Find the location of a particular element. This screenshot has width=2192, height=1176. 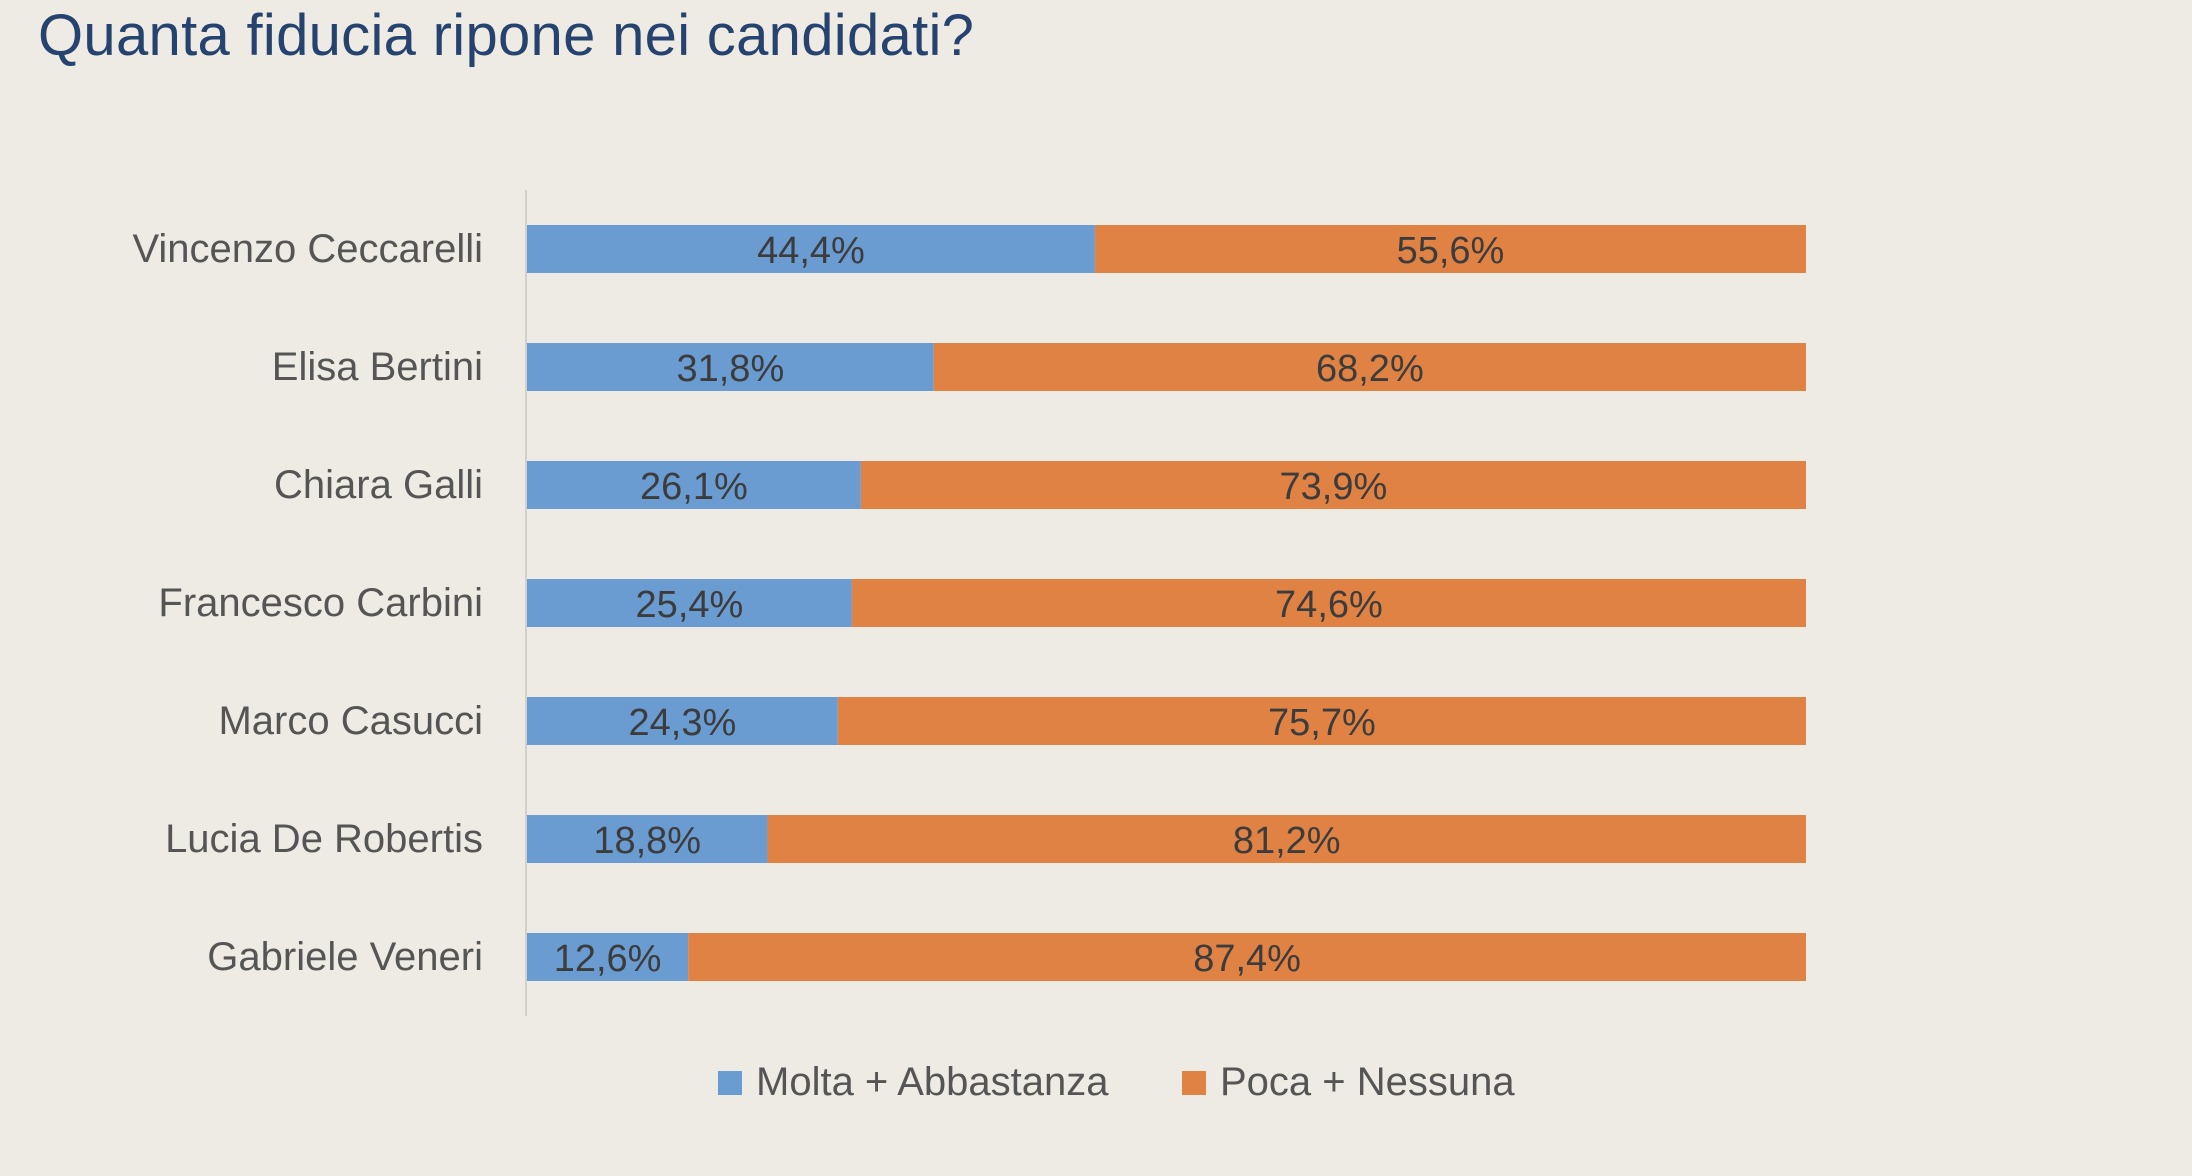

bar-molta-abbastanza-elisa-bertini is located at coordinates (730, 367).